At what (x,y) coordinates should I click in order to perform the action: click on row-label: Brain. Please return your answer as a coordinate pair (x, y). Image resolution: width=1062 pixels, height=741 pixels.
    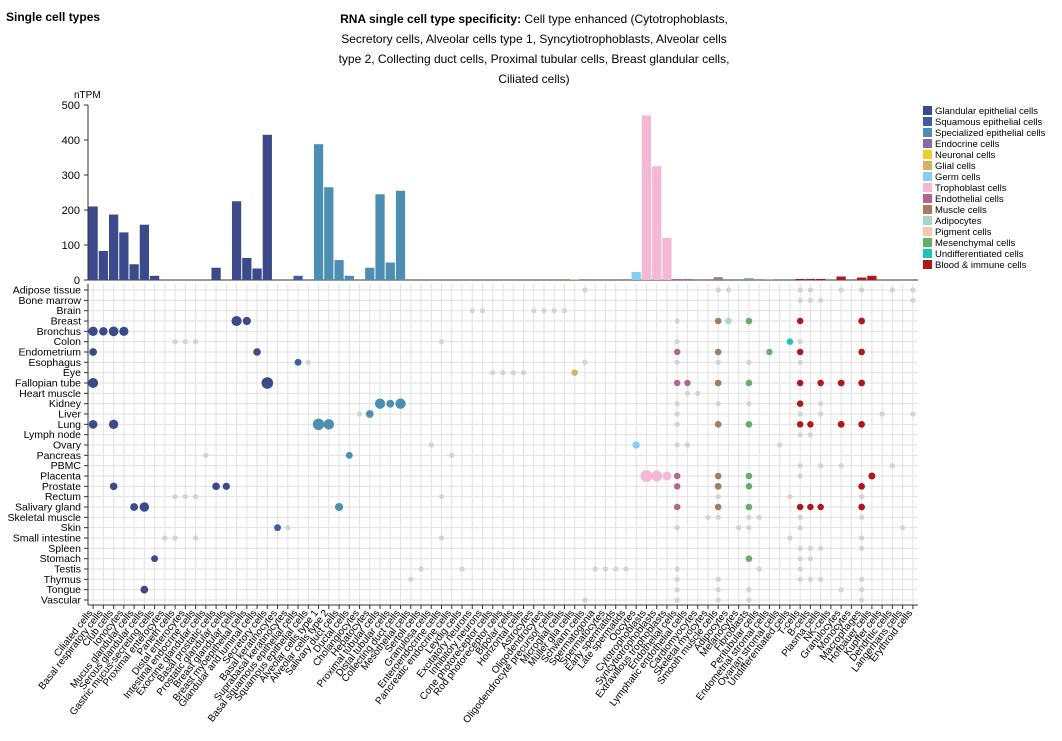
    Looking at the image, I should click on (68, 311).